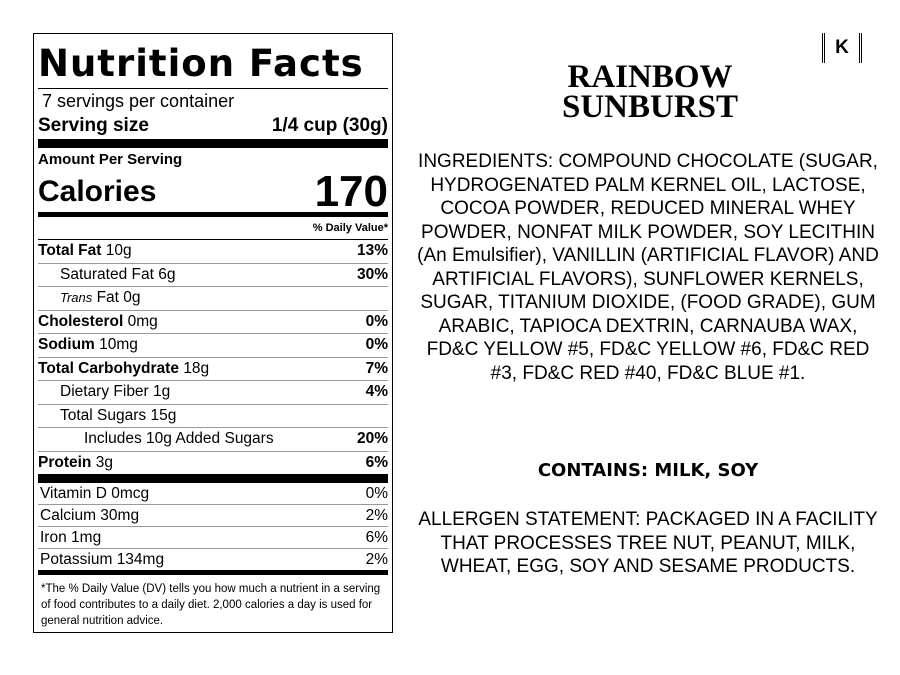 This screenshot has width=900, height=675. I want to click on vitamin-row: Calcium 30mg 2%, so click(213, 515).